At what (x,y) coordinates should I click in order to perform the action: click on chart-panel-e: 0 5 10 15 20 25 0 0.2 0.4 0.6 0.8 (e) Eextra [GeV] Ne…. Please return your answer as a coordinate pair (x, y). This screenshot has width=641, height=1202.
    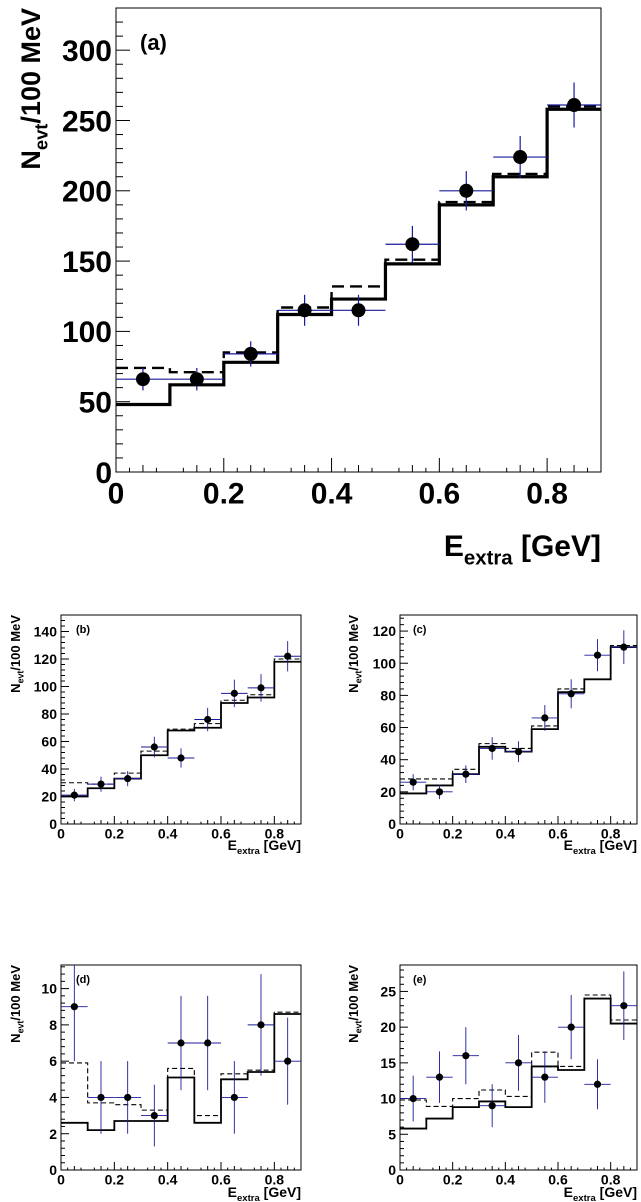
    Looking at the image, I should click on (492, 1083).